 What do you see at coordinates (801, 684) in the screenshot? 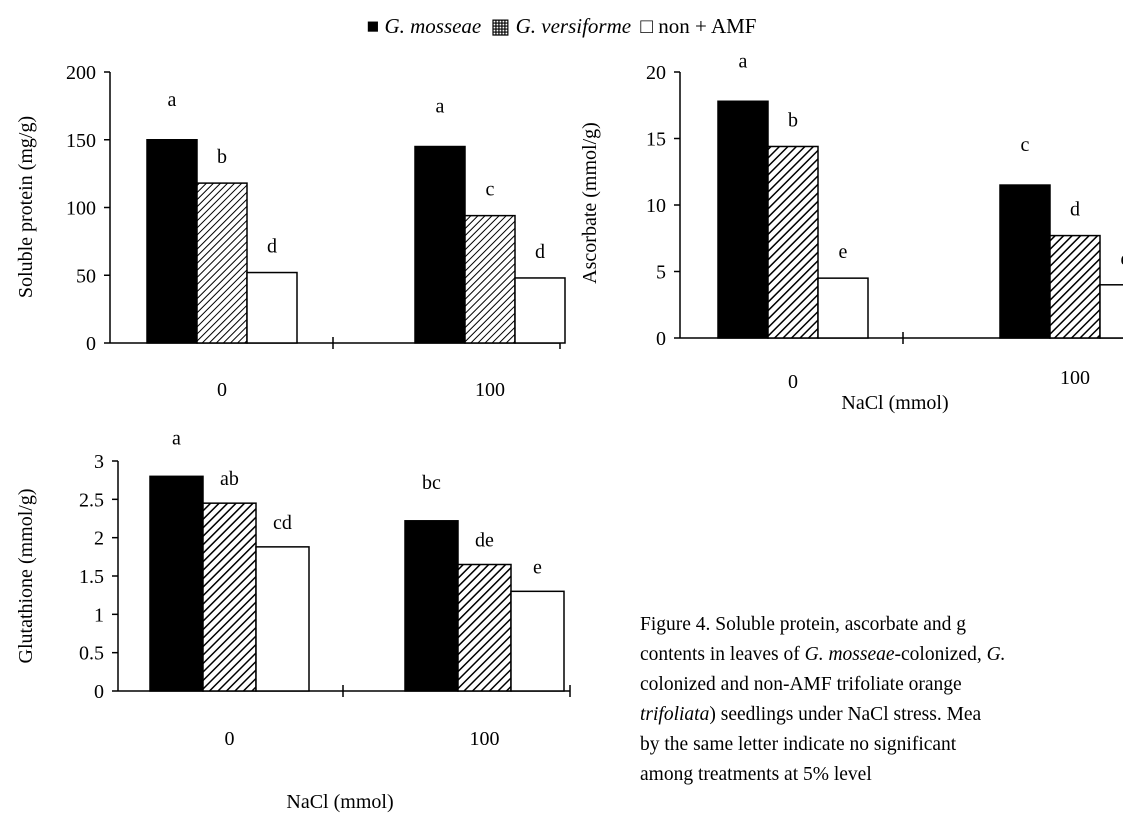
I see `caption-line-3: colonized and non-AMF trifoliate orange` at bounding box center [801, 684].